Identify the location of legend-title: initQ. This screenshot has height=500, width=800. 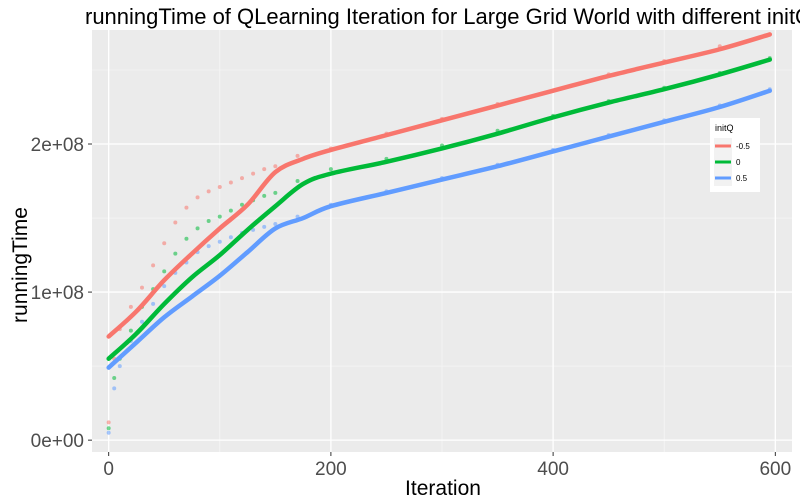
(724, 128).